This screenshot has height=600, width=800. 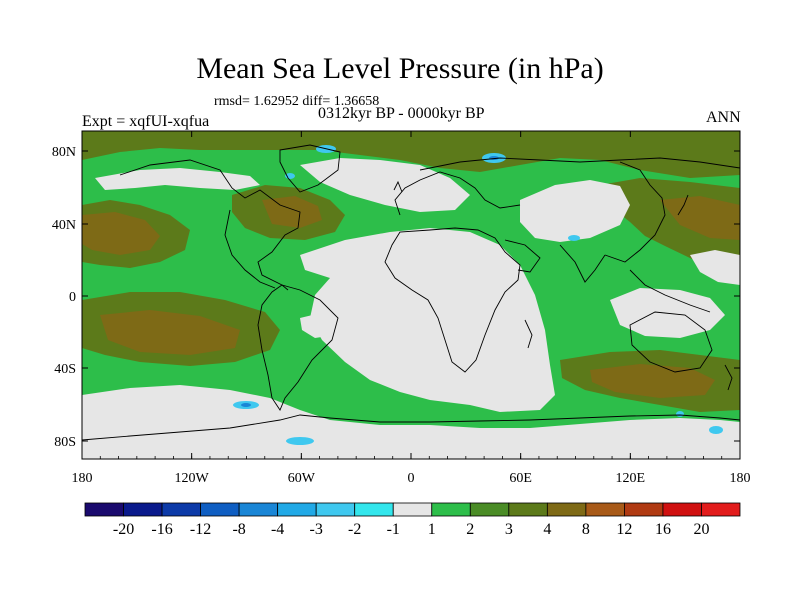 What do you see at coordinates (411, 427) in the screenshot?
I see `coast-antarctica` at bounding box center [411, 427].